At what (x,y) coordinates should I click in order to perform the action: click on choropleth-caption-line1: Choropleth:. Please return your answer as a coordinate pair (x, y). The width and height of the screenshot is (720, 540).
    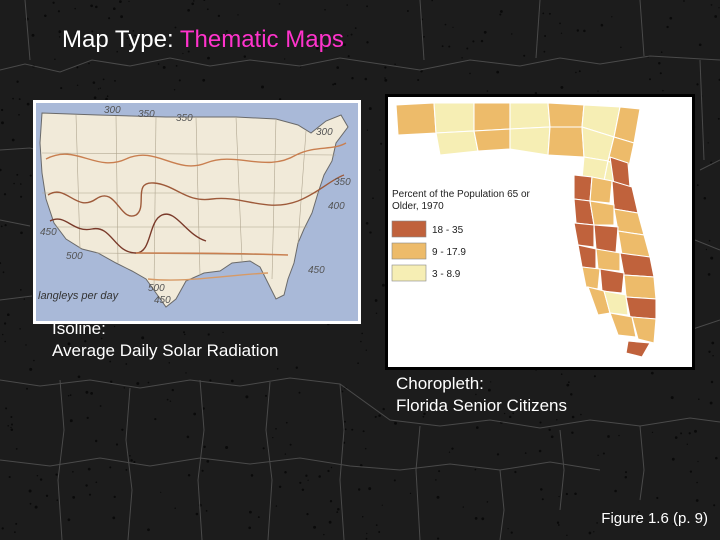
    Looking at the image, I should click on (440, 383).